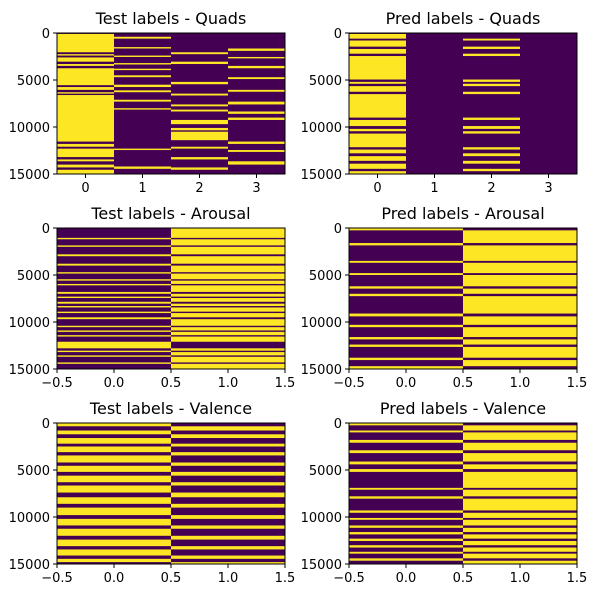  I want to click on x-tick-label: 2, so click(491, 188).